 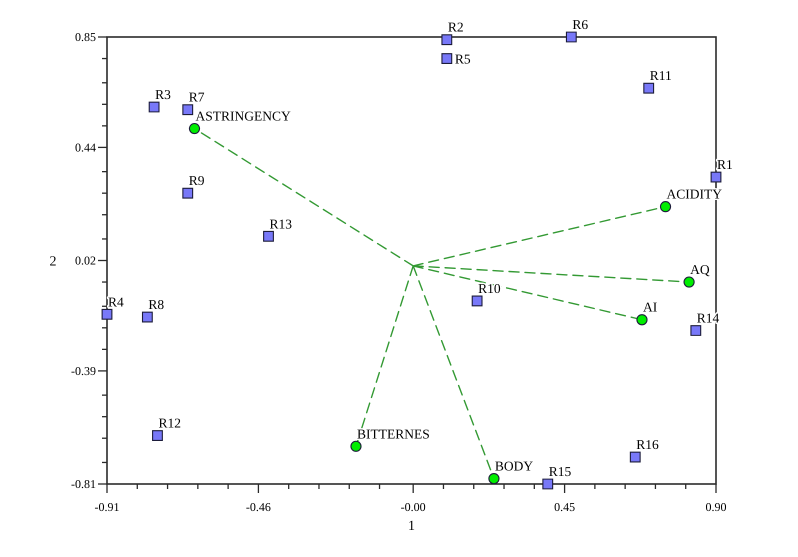 What do you see at coordinates (243, 116) in the screenshot?
I see `annotation: ASTRINGENCY` at bounding box center [243, 116].